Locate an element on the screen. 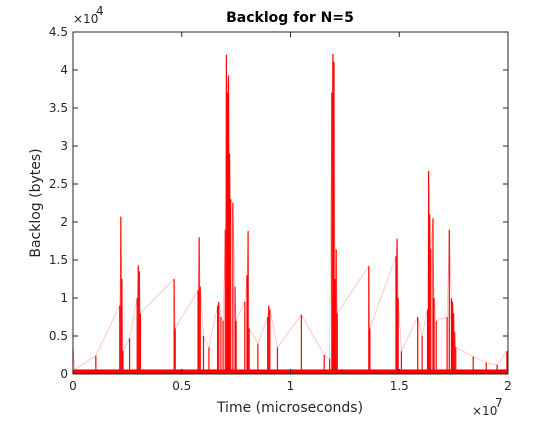 The height and width of the screenshot is (424, 560). x-tick-label: 1.5 is located at coordinates (399, 386).